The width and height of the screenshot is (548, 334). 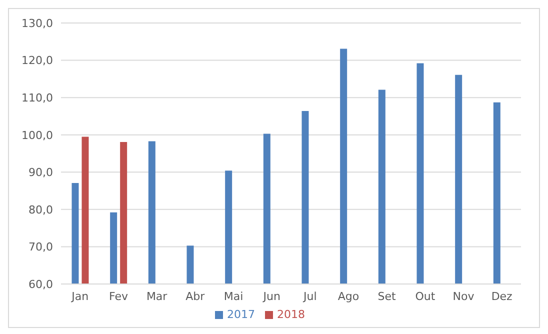 What do you see at coordinates (463, 296) in the screenshot?
I see `x-tick-label: Nov` at bounding box center [463, 296].